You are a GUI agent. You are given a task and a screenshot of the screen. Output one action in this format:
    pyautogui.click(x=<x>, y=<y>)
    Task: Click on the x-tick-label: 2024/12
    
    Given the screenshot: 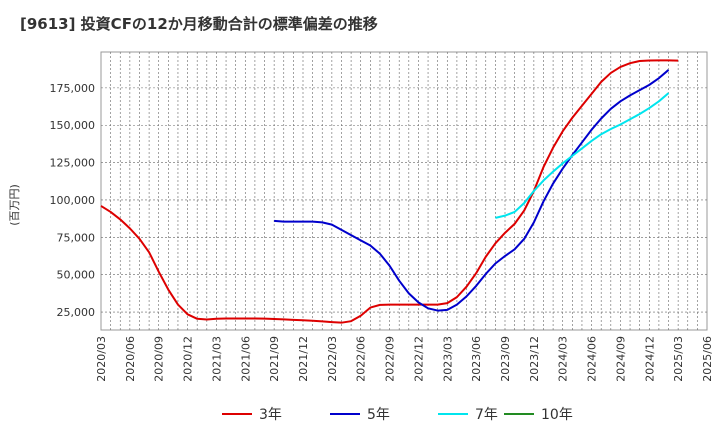 What is the action you would take?
    pyautogui.click(x=649, y=359)
    